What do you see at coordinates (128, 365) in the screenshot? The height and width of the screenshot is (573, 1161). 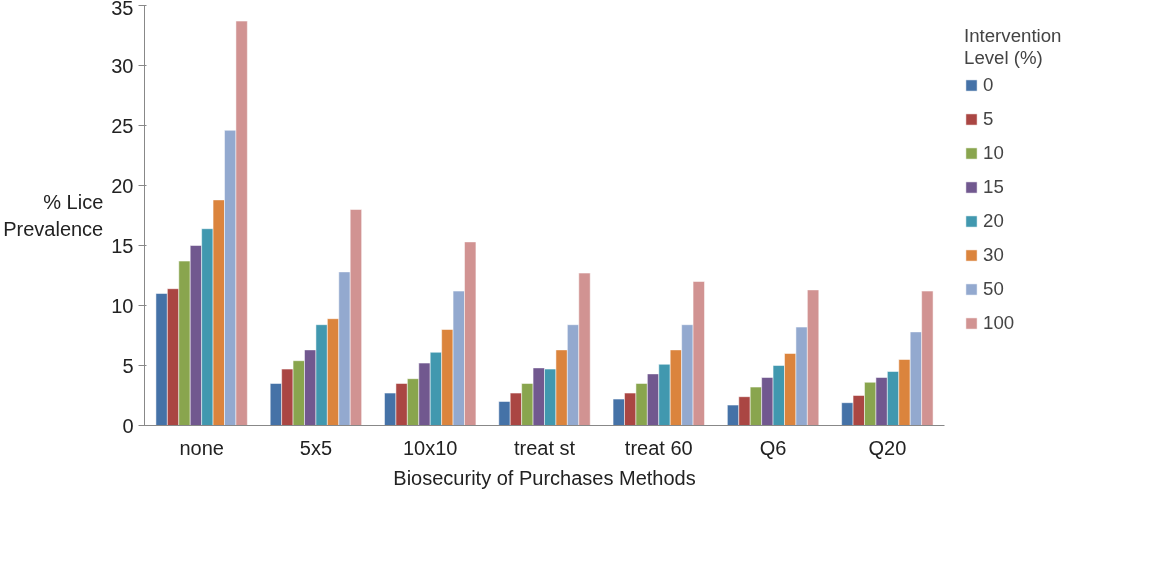 I see `y-tick-label: 5` at bounding box center [128, 365].